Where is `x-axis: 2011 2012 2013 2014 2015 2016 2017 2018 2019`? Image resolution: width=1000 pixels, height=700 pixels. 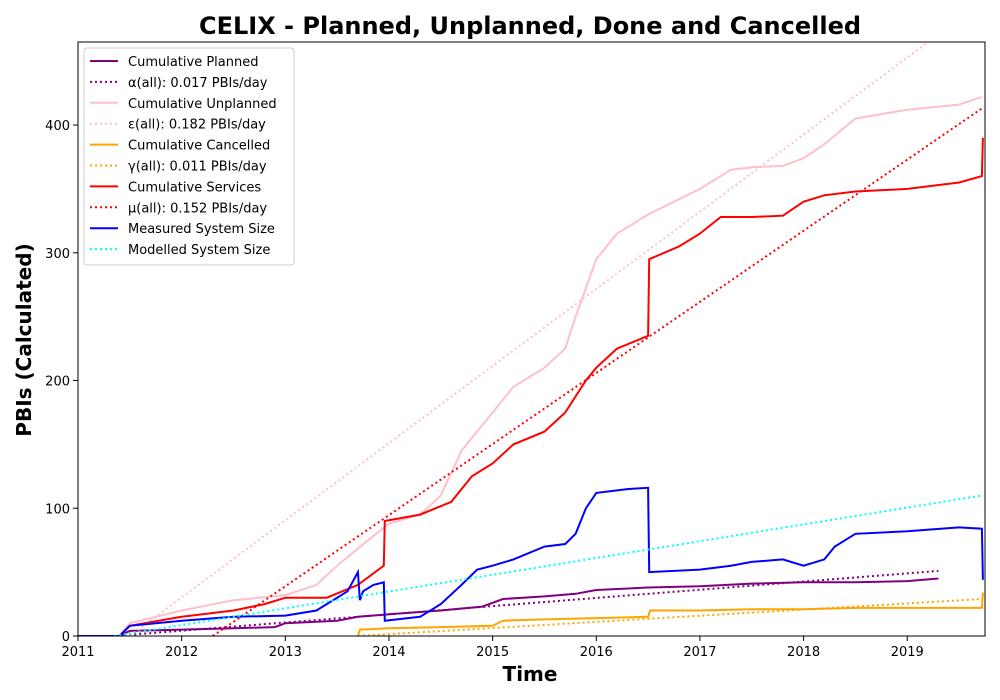
x-axis: 2011 2012 2013 2014 2015 2016 2017 2018 2019 is located at coordinates (492, 648).